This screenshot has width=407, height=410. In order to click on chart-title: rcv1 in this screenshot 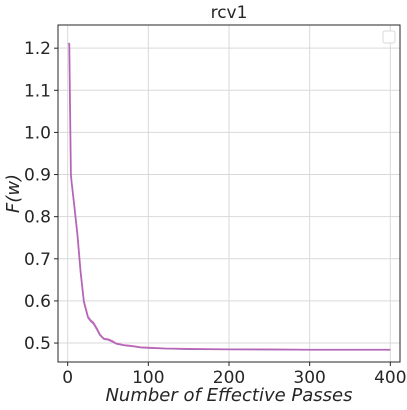, I will do `click(229, 13)`.